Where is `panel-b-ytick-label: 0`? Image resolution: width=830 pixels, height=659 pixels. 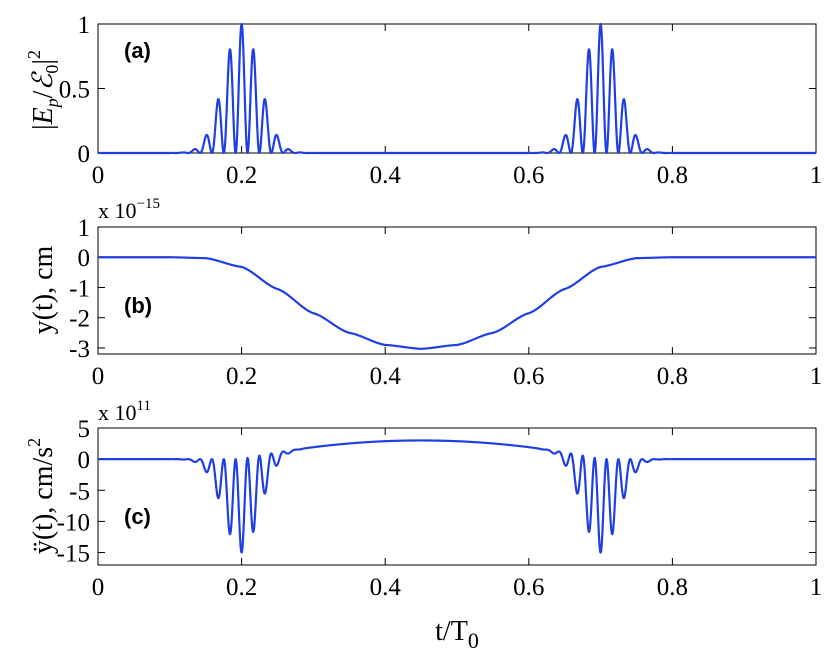 panel-b-ytick-label: 0 is located at coordinates (84, 258).